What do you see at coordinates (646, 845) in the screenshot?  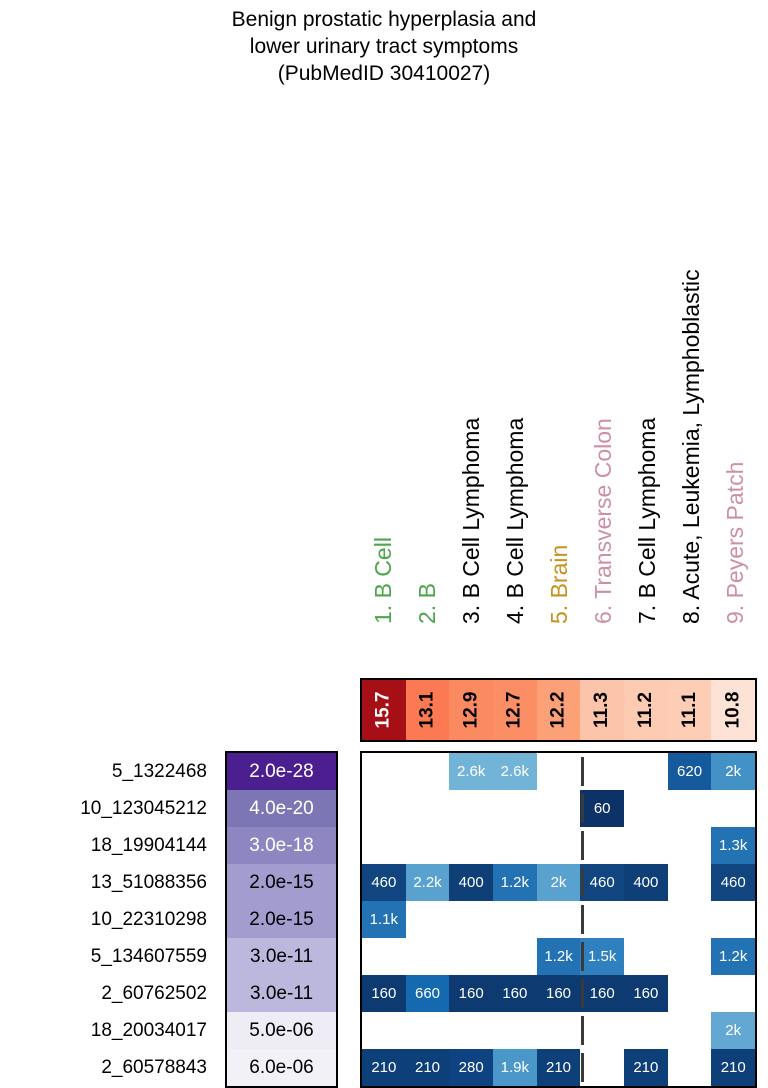 I see `heatmap-cell-r3-c7` at bounding box center [646, 845].